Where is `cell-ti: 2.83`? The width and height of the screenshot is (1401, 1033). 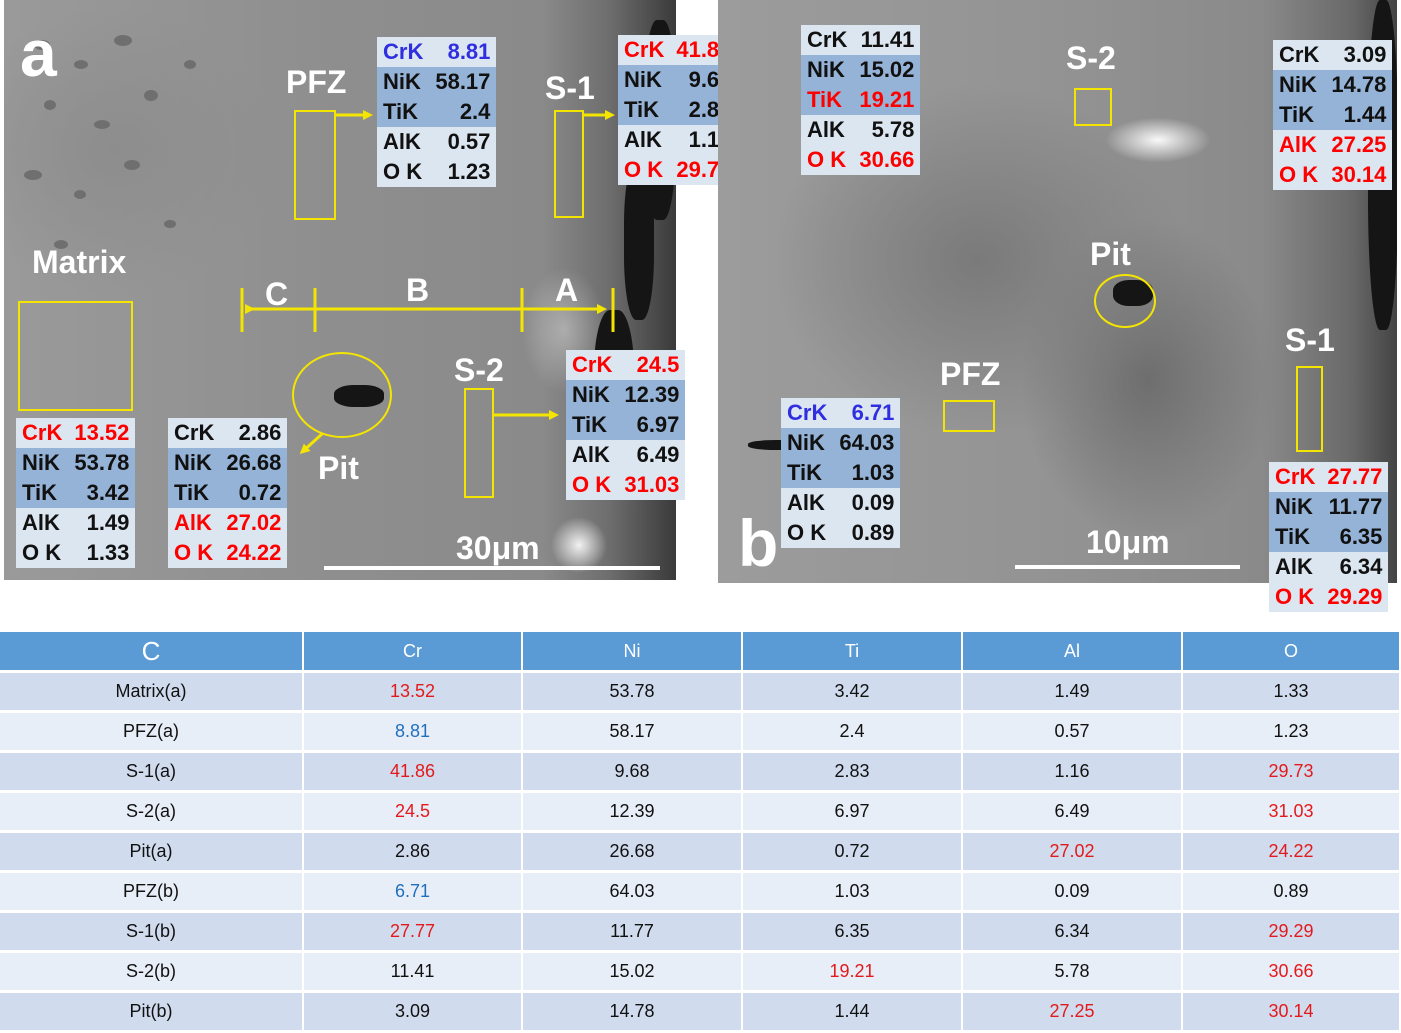
cell-ti: 2.83 is located at coordinates (853, 773).